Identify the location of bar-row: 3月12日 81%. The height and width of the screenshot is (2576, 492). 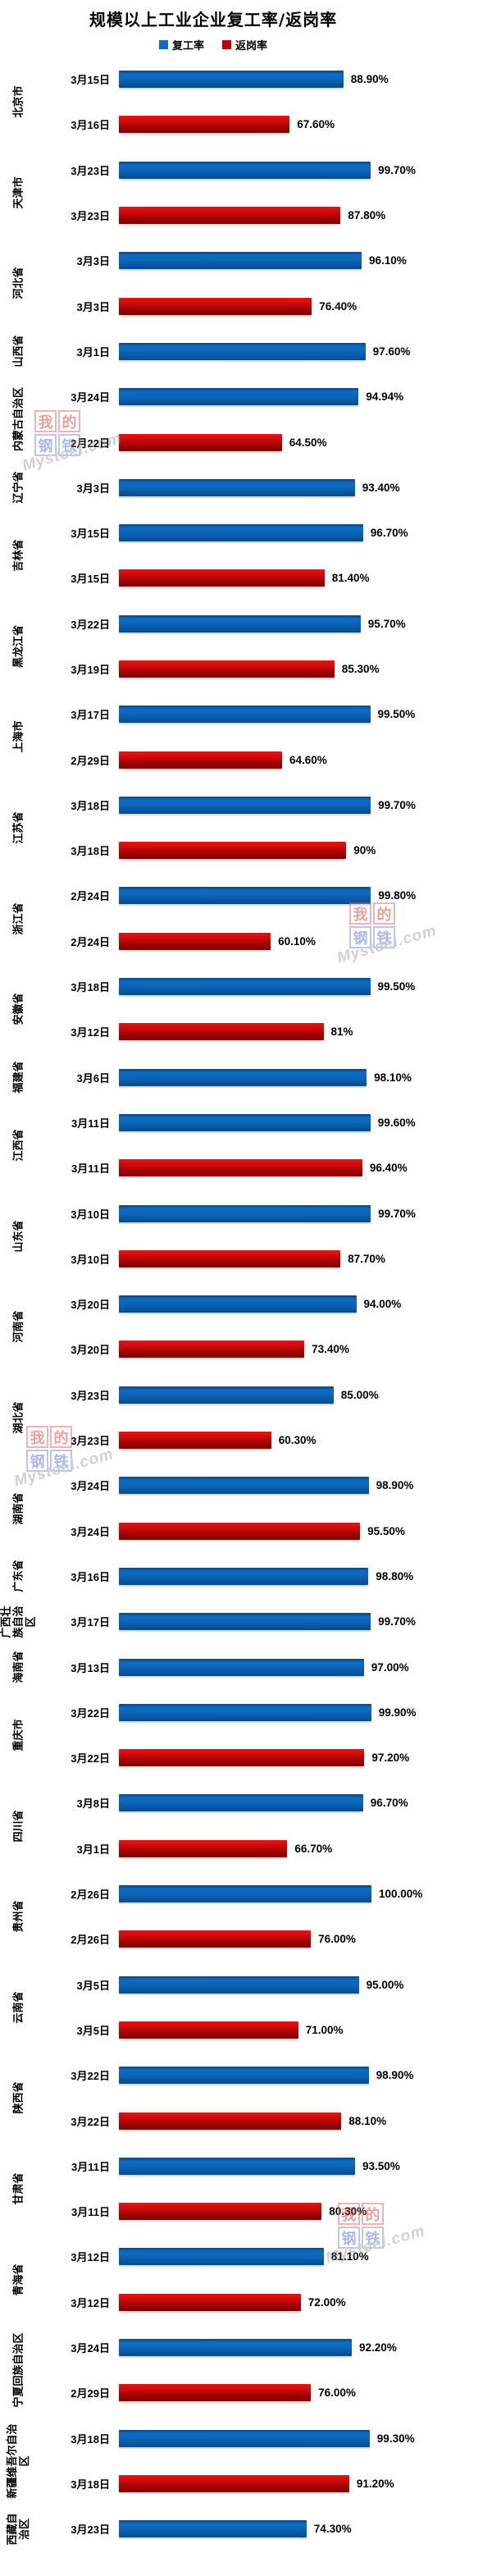
(265, 1032).